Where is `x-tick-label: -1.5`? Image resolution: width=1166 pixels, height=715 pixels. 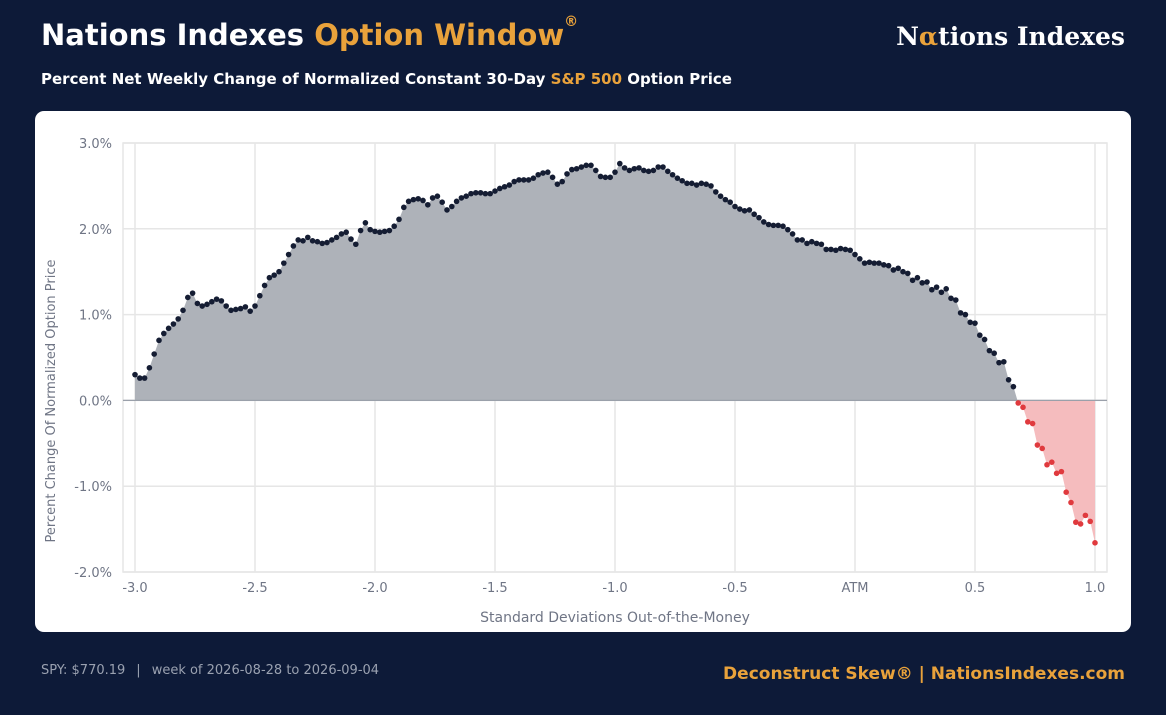 x-tick-label: -1.5 is located at coordinates (494, 588).